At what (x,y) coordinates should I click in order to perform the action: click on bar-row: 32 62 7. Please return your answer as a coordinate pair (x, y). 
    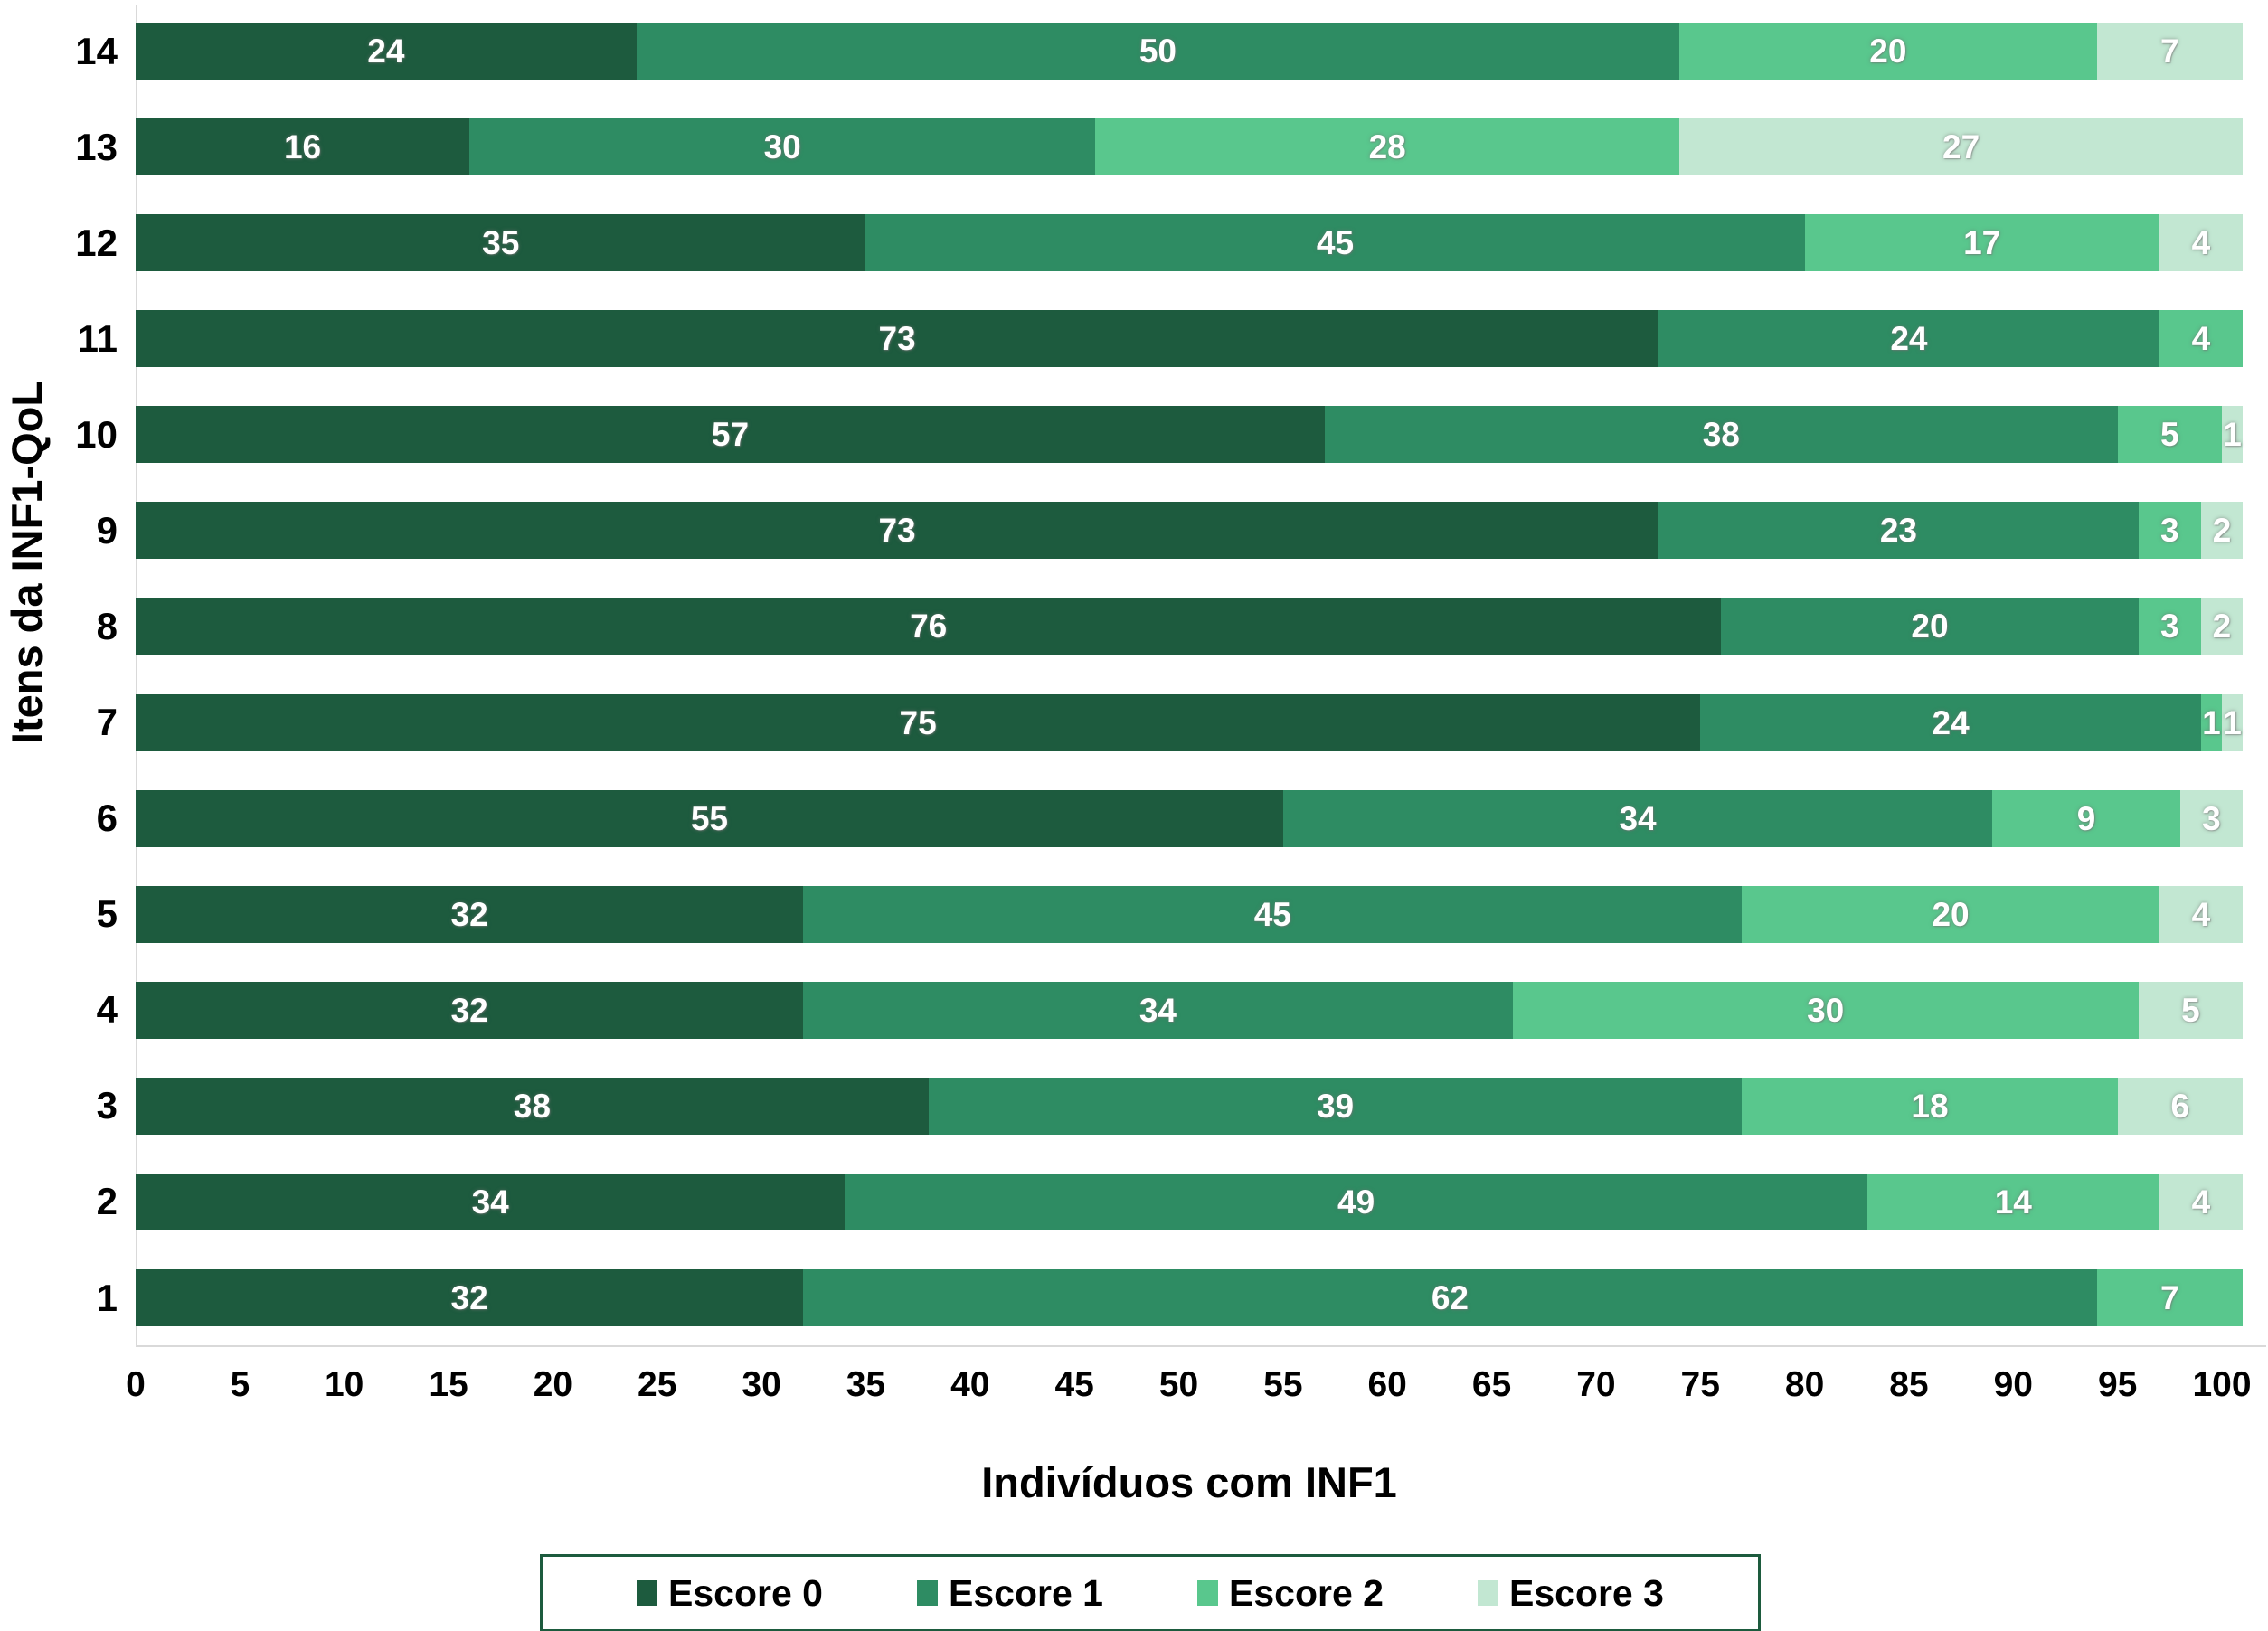
    Looking at the image, I should click on (1190, 1298).